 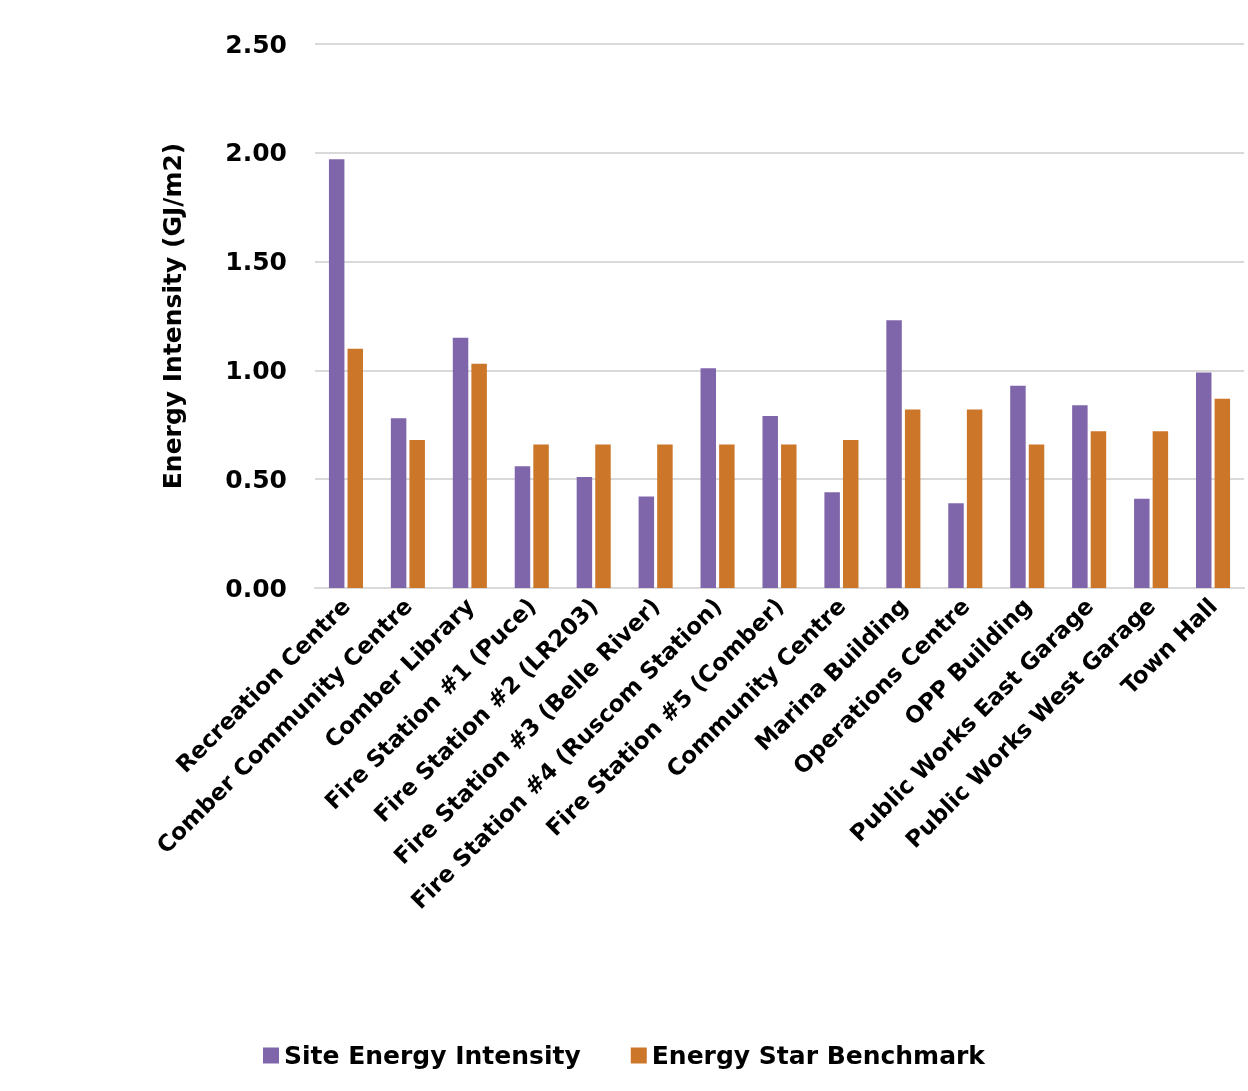 What do you see at coordinates (256, 479) in the screenshot?
I see `y-tick-label: 0.50` at bounding box center [256, 479].